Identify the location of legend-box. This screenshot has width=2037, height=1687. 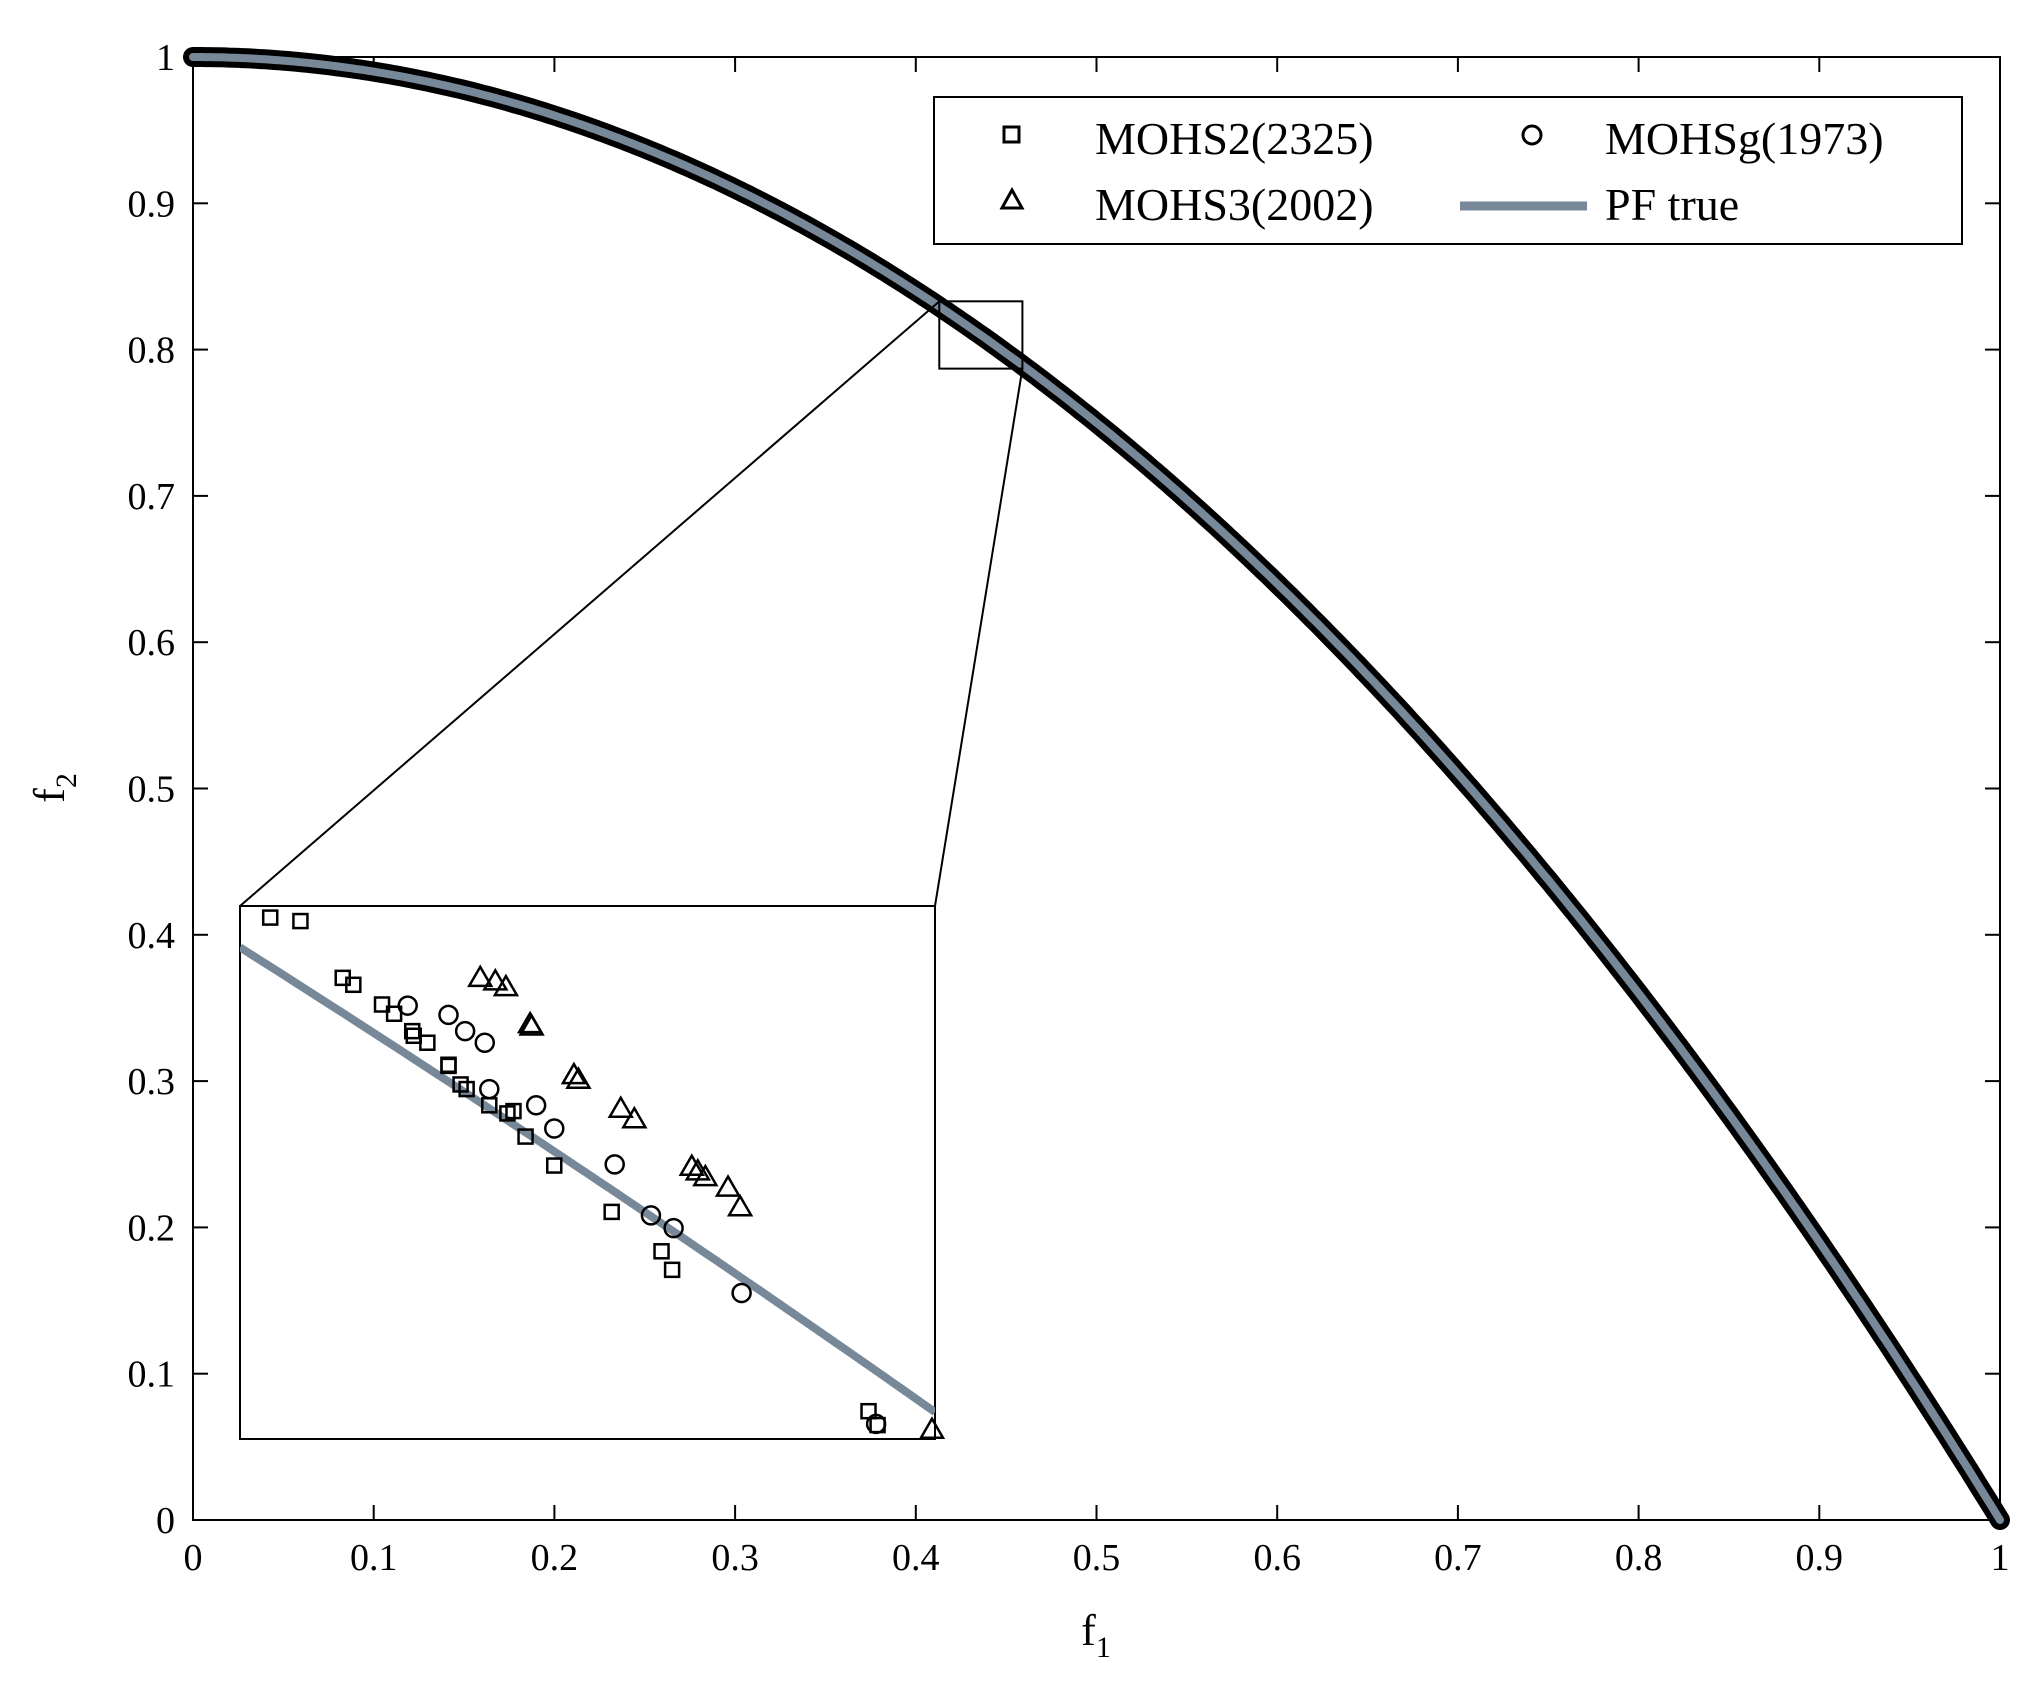
(1448, 170).